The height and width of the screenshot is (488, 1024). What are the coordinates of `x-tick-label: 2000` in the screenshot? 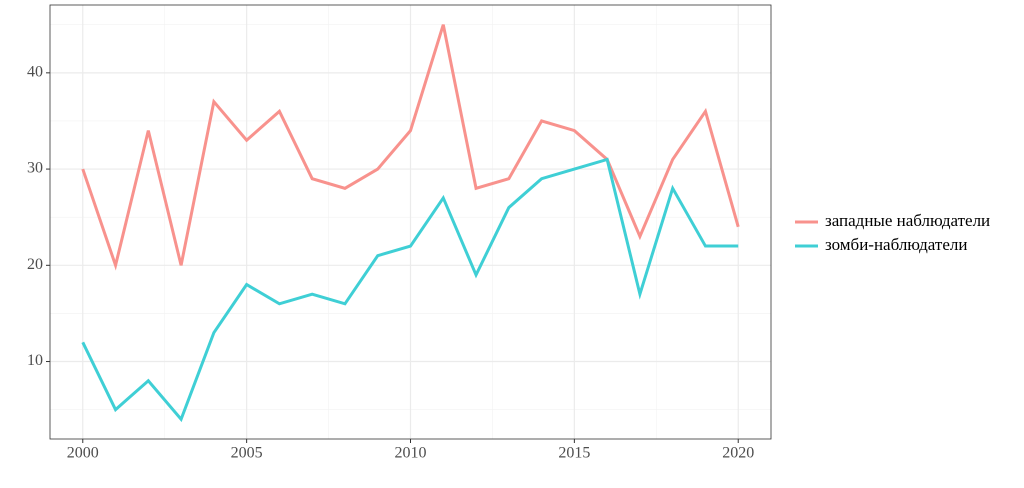 It's located at (83, 453).